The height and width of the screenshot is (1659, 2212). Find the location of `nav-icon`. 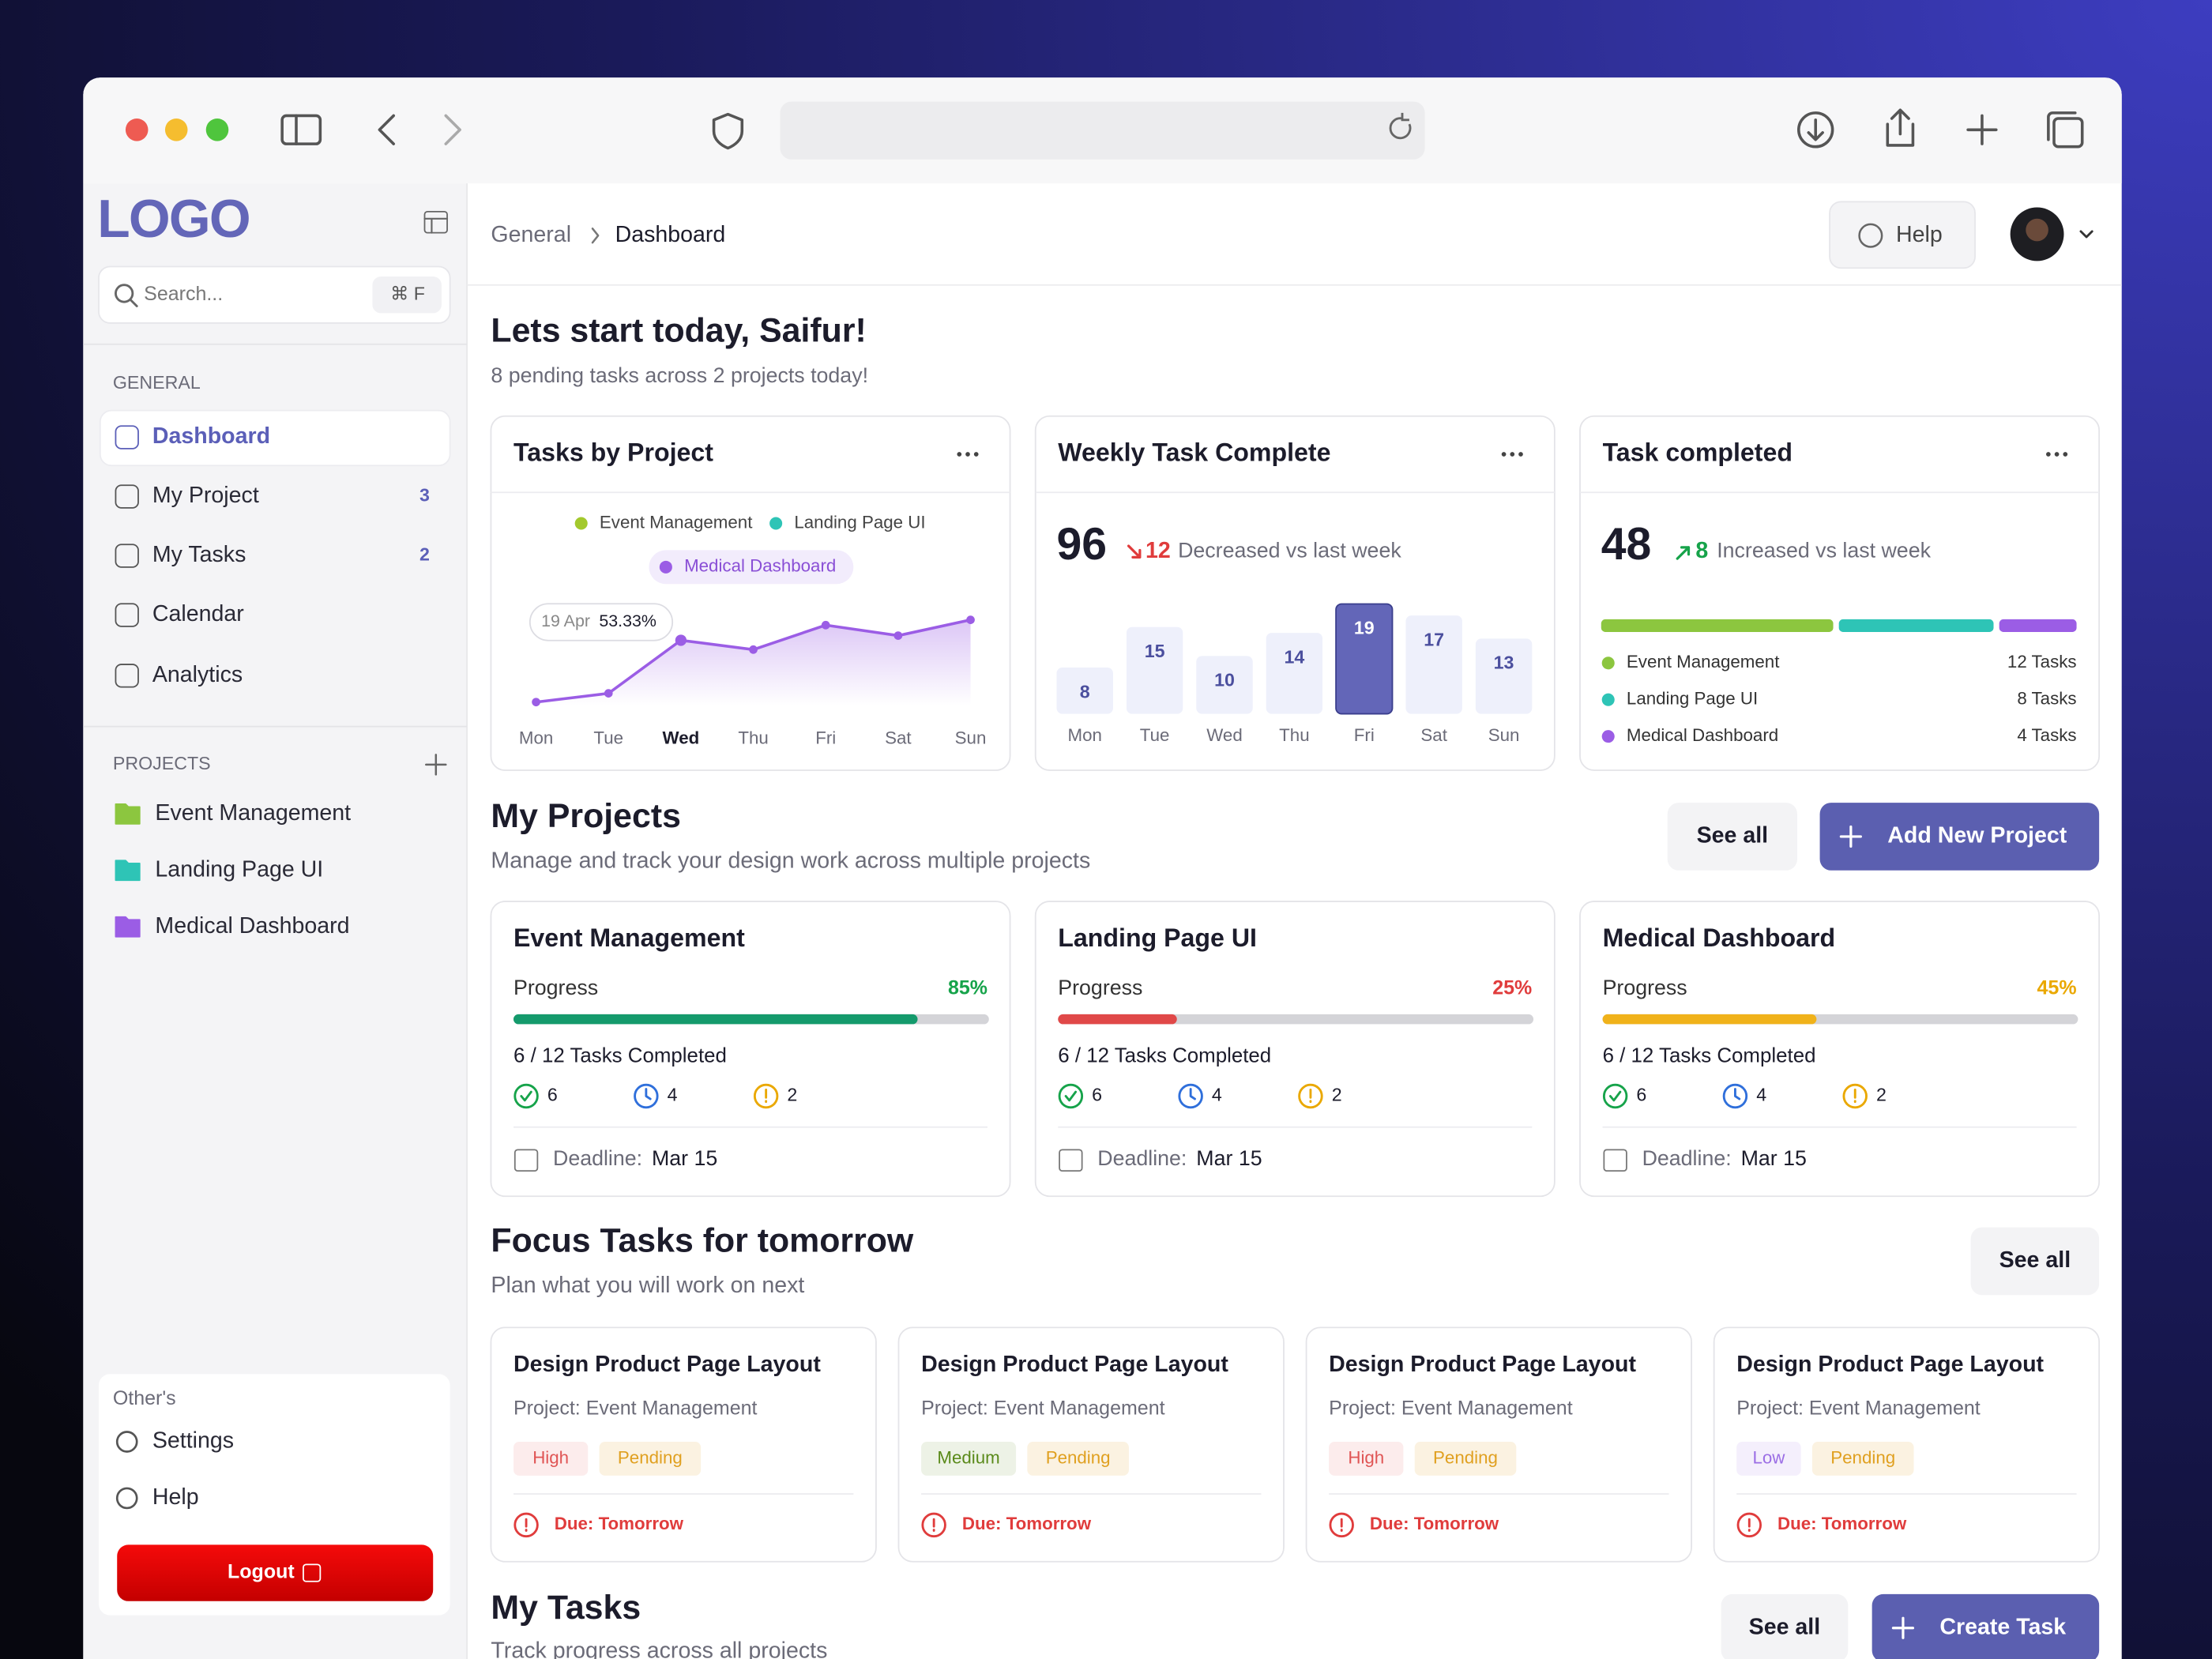

nav-icon is located at coordinates (127, 676).